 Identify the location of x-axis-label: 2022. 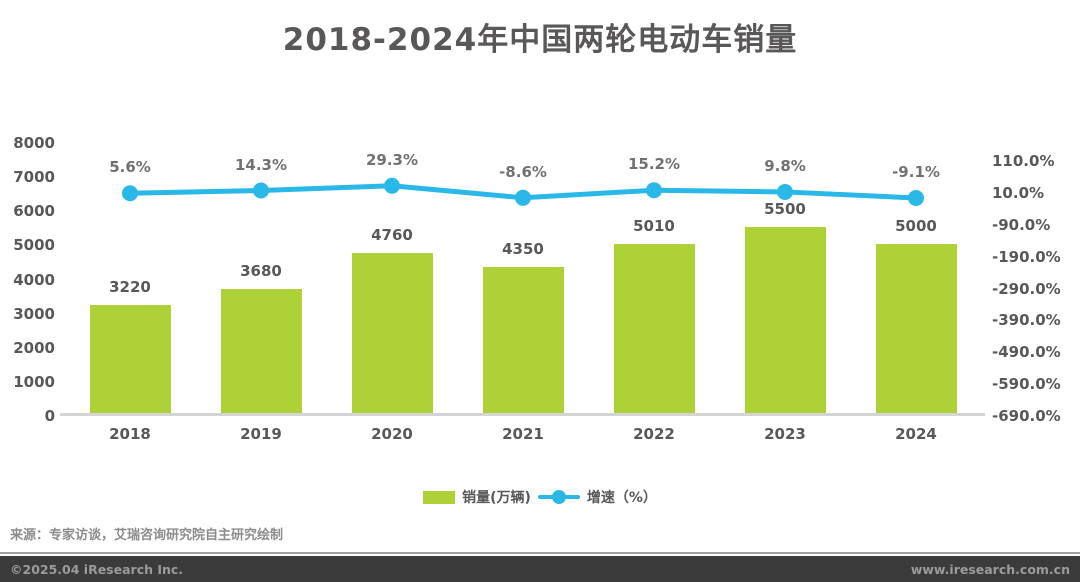
(654, 434).